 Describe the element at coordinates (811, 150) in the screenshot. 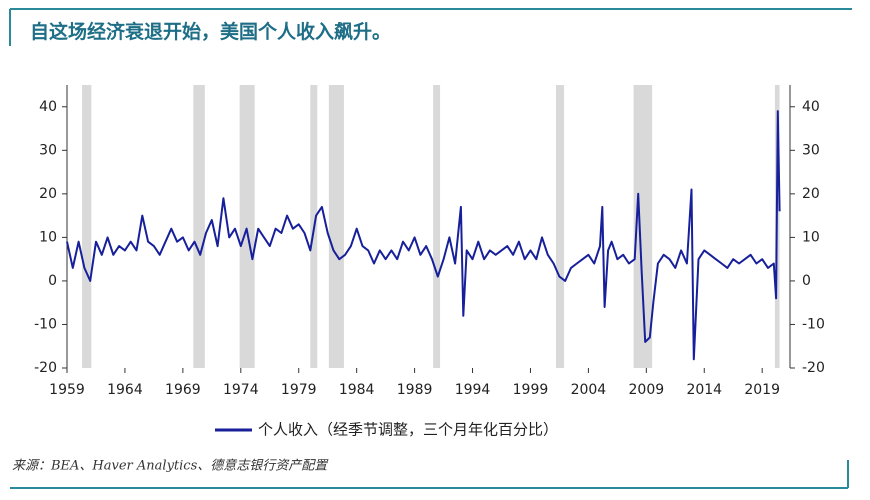

I see `y2-tick-label: 30` at that location.